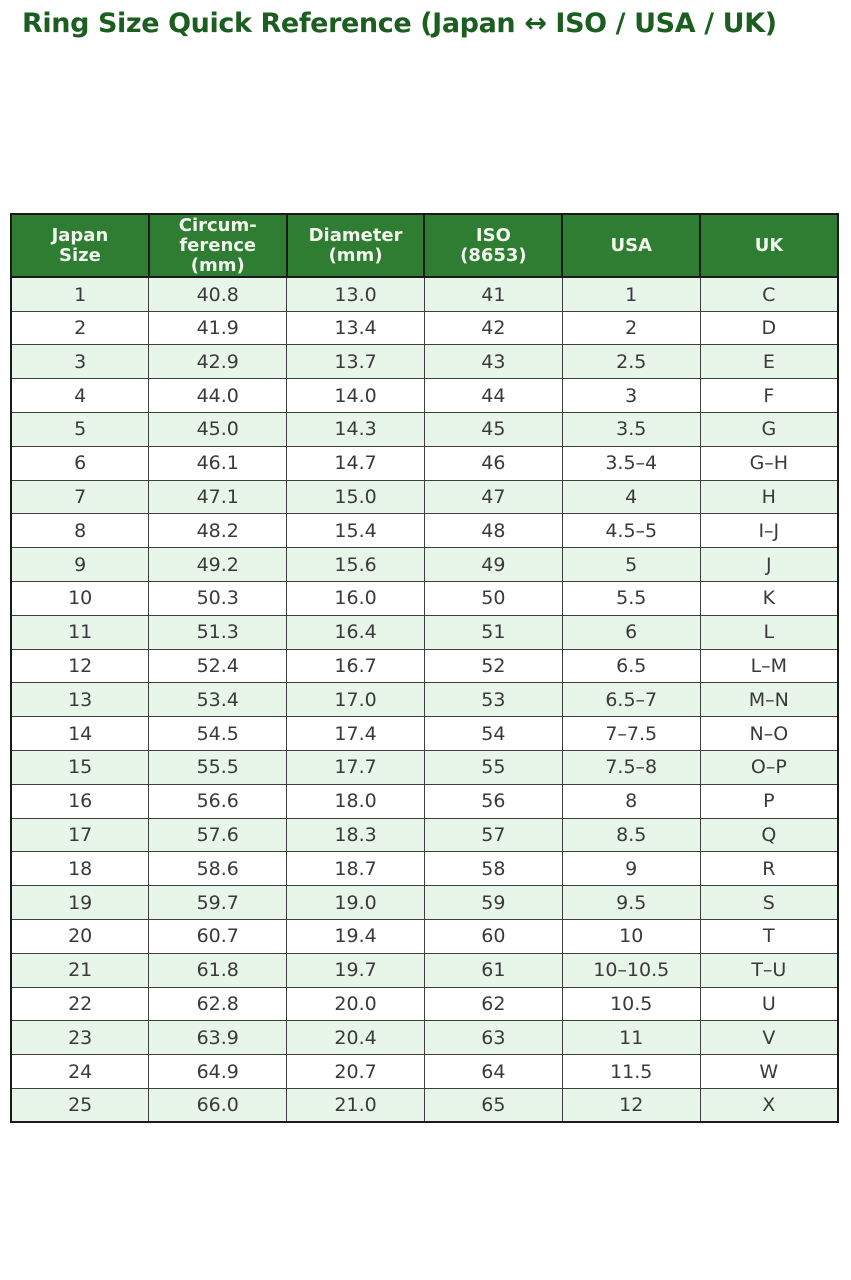 This screenshot has height=1280, width=851. I want to click on table-cell: 16, so click(80, 801).